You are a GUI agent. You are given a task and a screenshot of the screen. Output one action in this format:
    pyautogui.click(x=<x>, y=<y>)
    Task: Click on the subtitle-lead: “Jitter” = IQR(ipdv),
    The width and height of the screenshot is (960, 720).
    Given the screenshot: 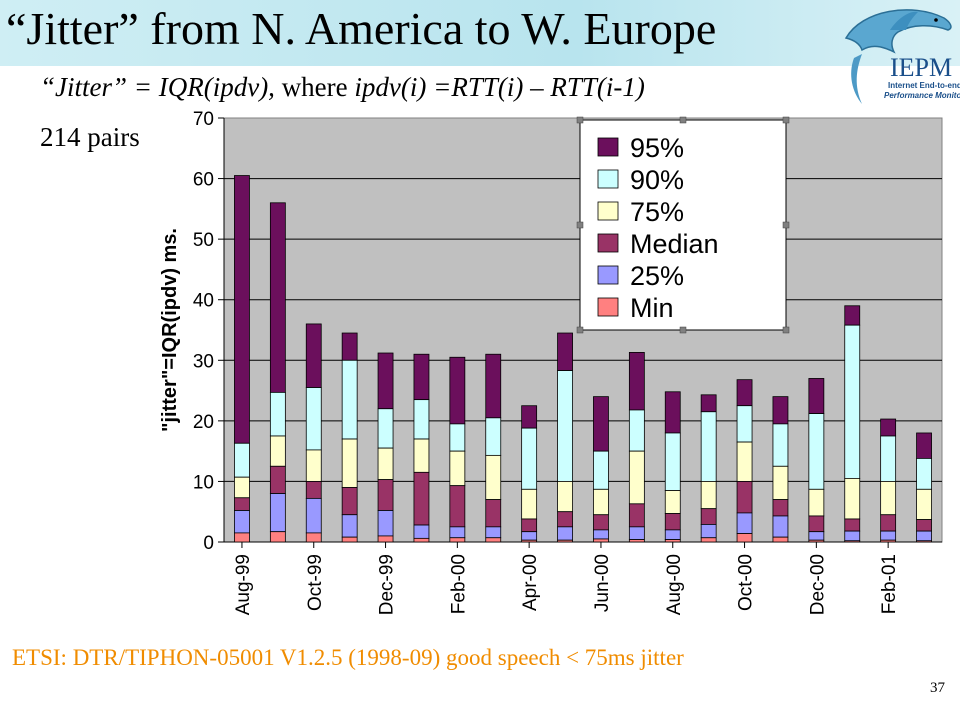 What is the action you would take?
    pyautogui.click(x=161, y=87)
    